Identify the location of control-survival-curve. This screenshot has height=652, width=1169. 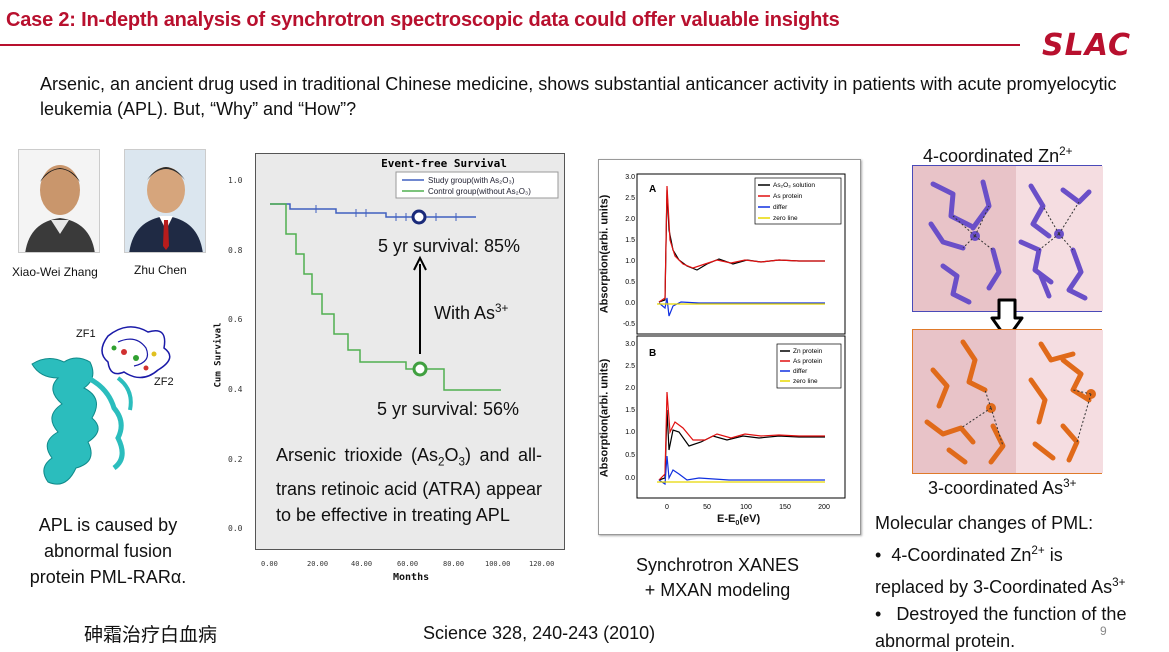
(385, 297).